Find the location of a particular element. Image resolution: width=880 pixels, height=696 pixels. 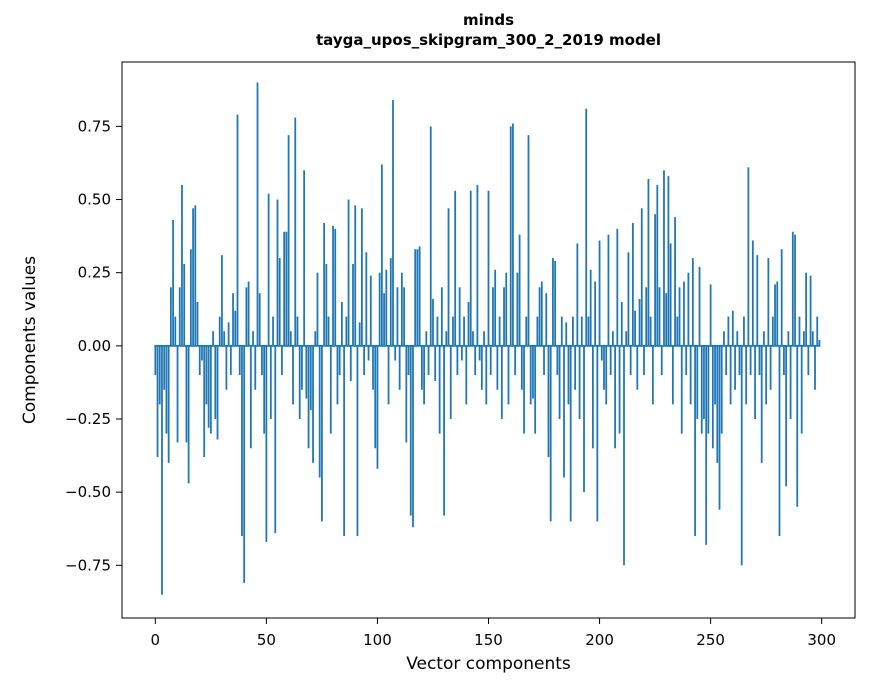

x-tick-label: 250 is located at coordinates (710, 640).